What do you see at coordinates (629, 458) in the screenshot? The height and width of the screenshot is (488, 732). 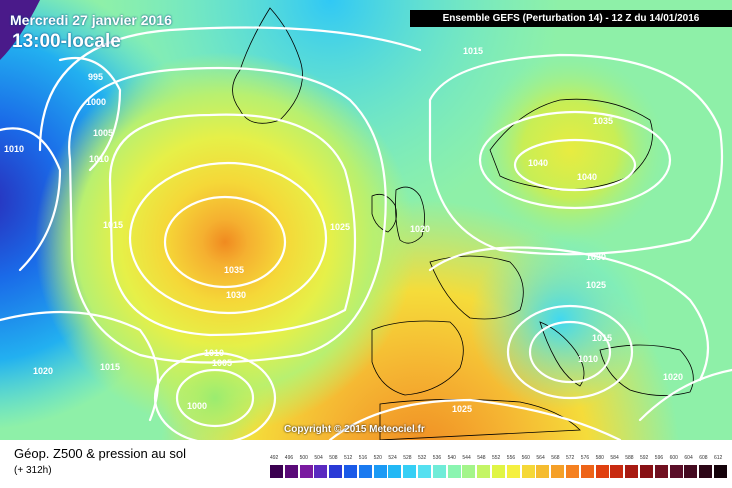 I see `legend-label: 588` at bounding box center [629, 458].